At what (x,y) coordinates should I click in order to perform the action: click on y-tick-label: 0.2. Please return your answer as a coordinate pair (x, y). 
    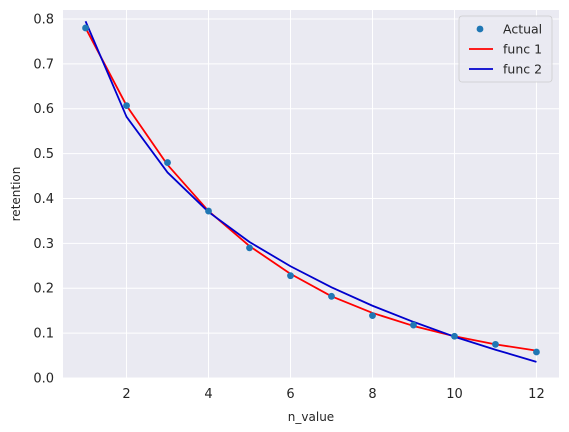
    Looking at the image, I should click on (43, 289).